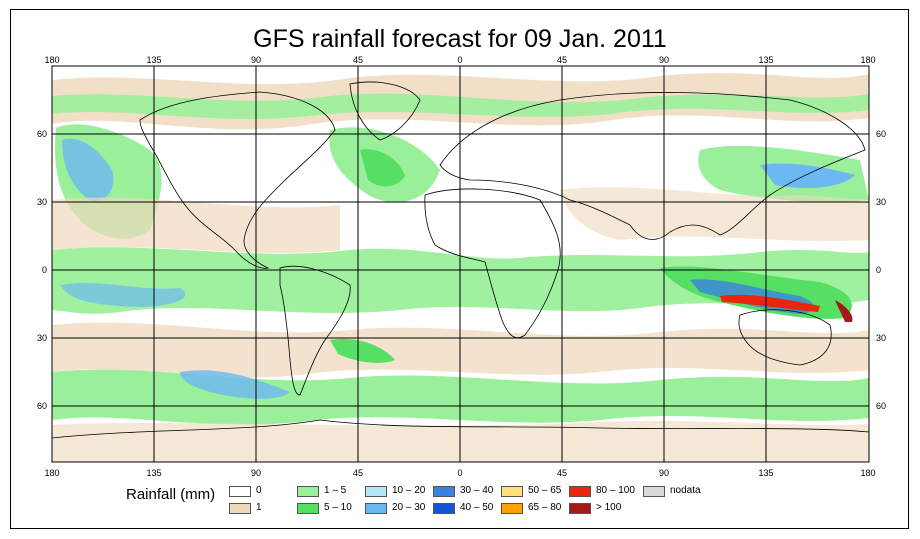 This screenshot has height=539, width=920. I want to click on lat-ticks-left: 60 30 0 30 60, so click(42, 270).